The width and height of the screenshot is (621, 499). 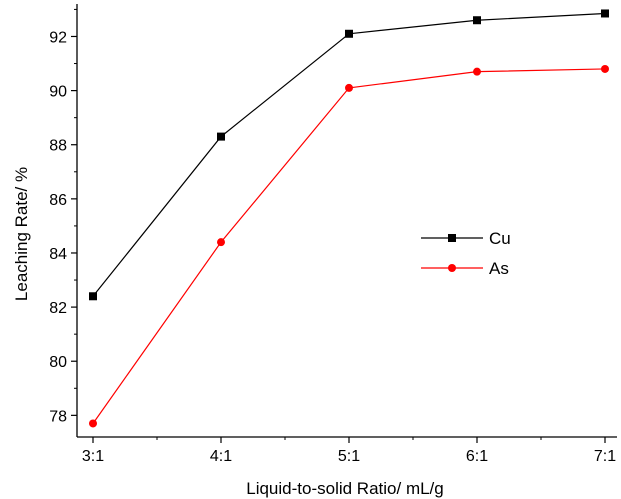 I want to click on legend-label-cu: Cu, so click(x=500, y=238).